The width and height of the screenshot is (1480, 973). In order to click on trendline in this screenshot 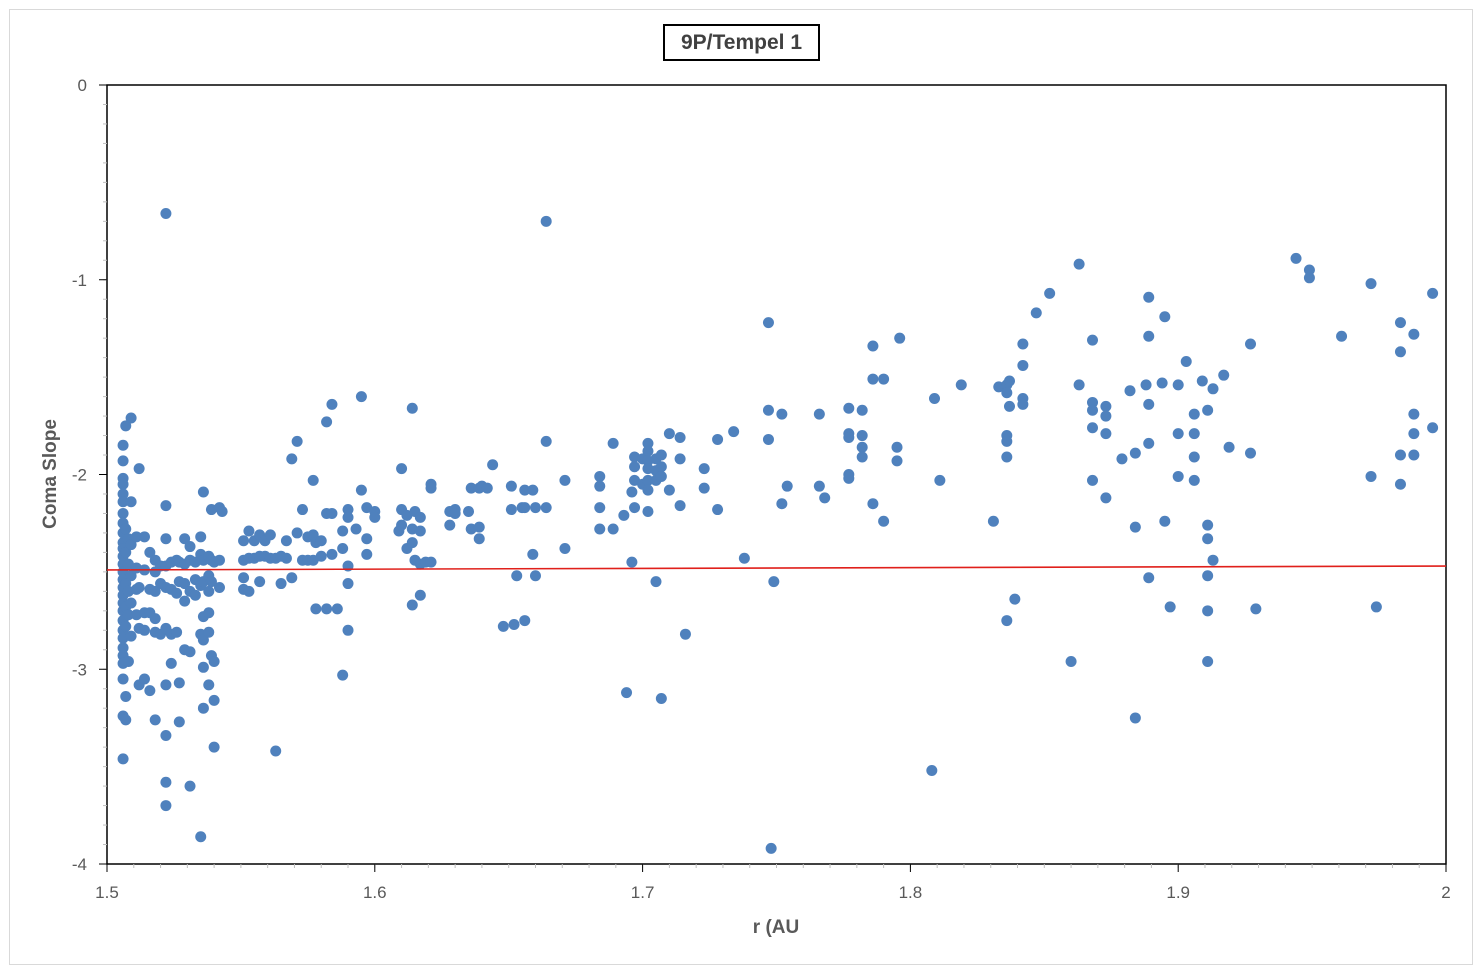, I will do `click(776, 568)`.